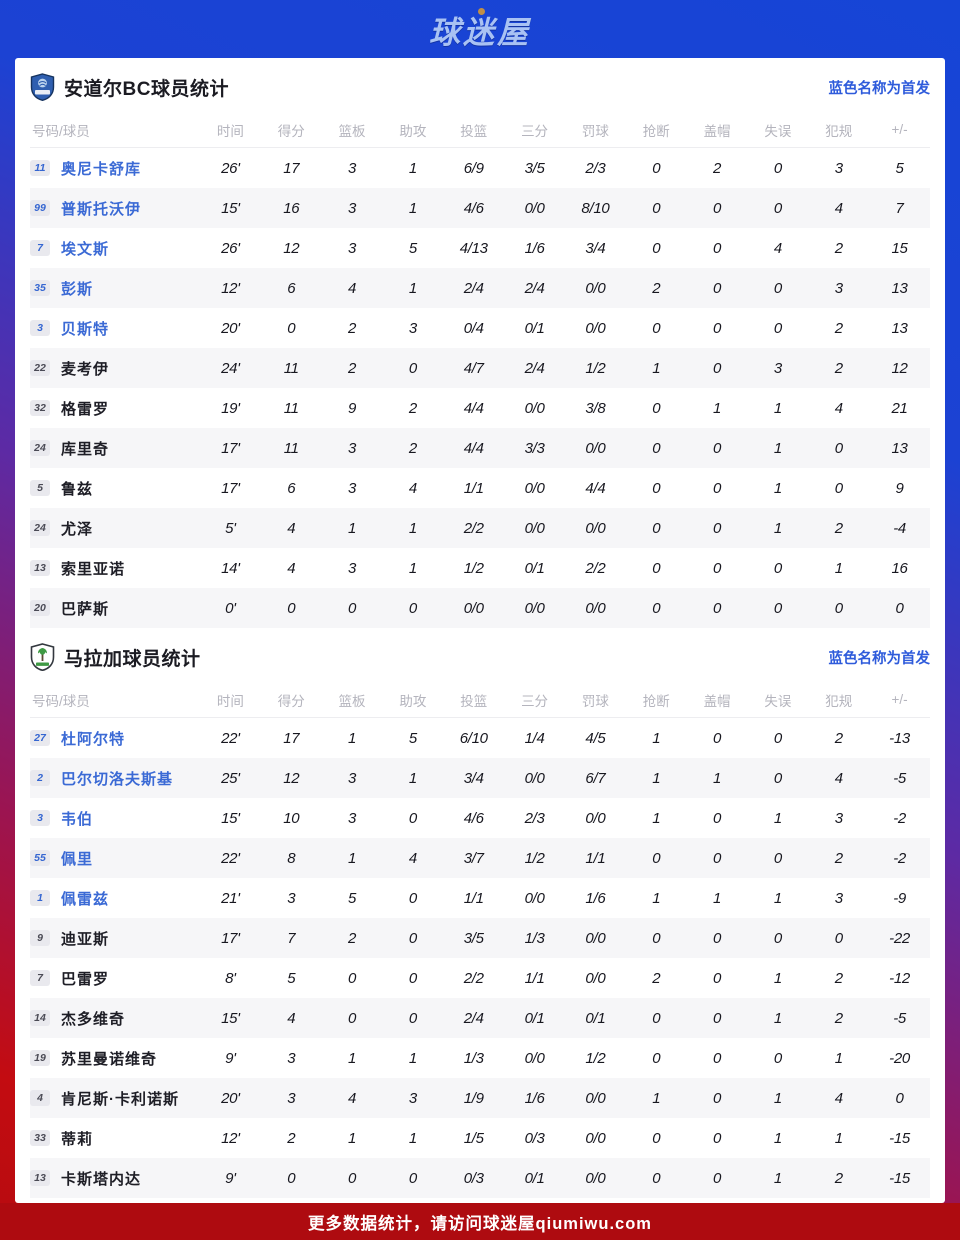  I want to click on column-header: 得分, so click(291, 131).